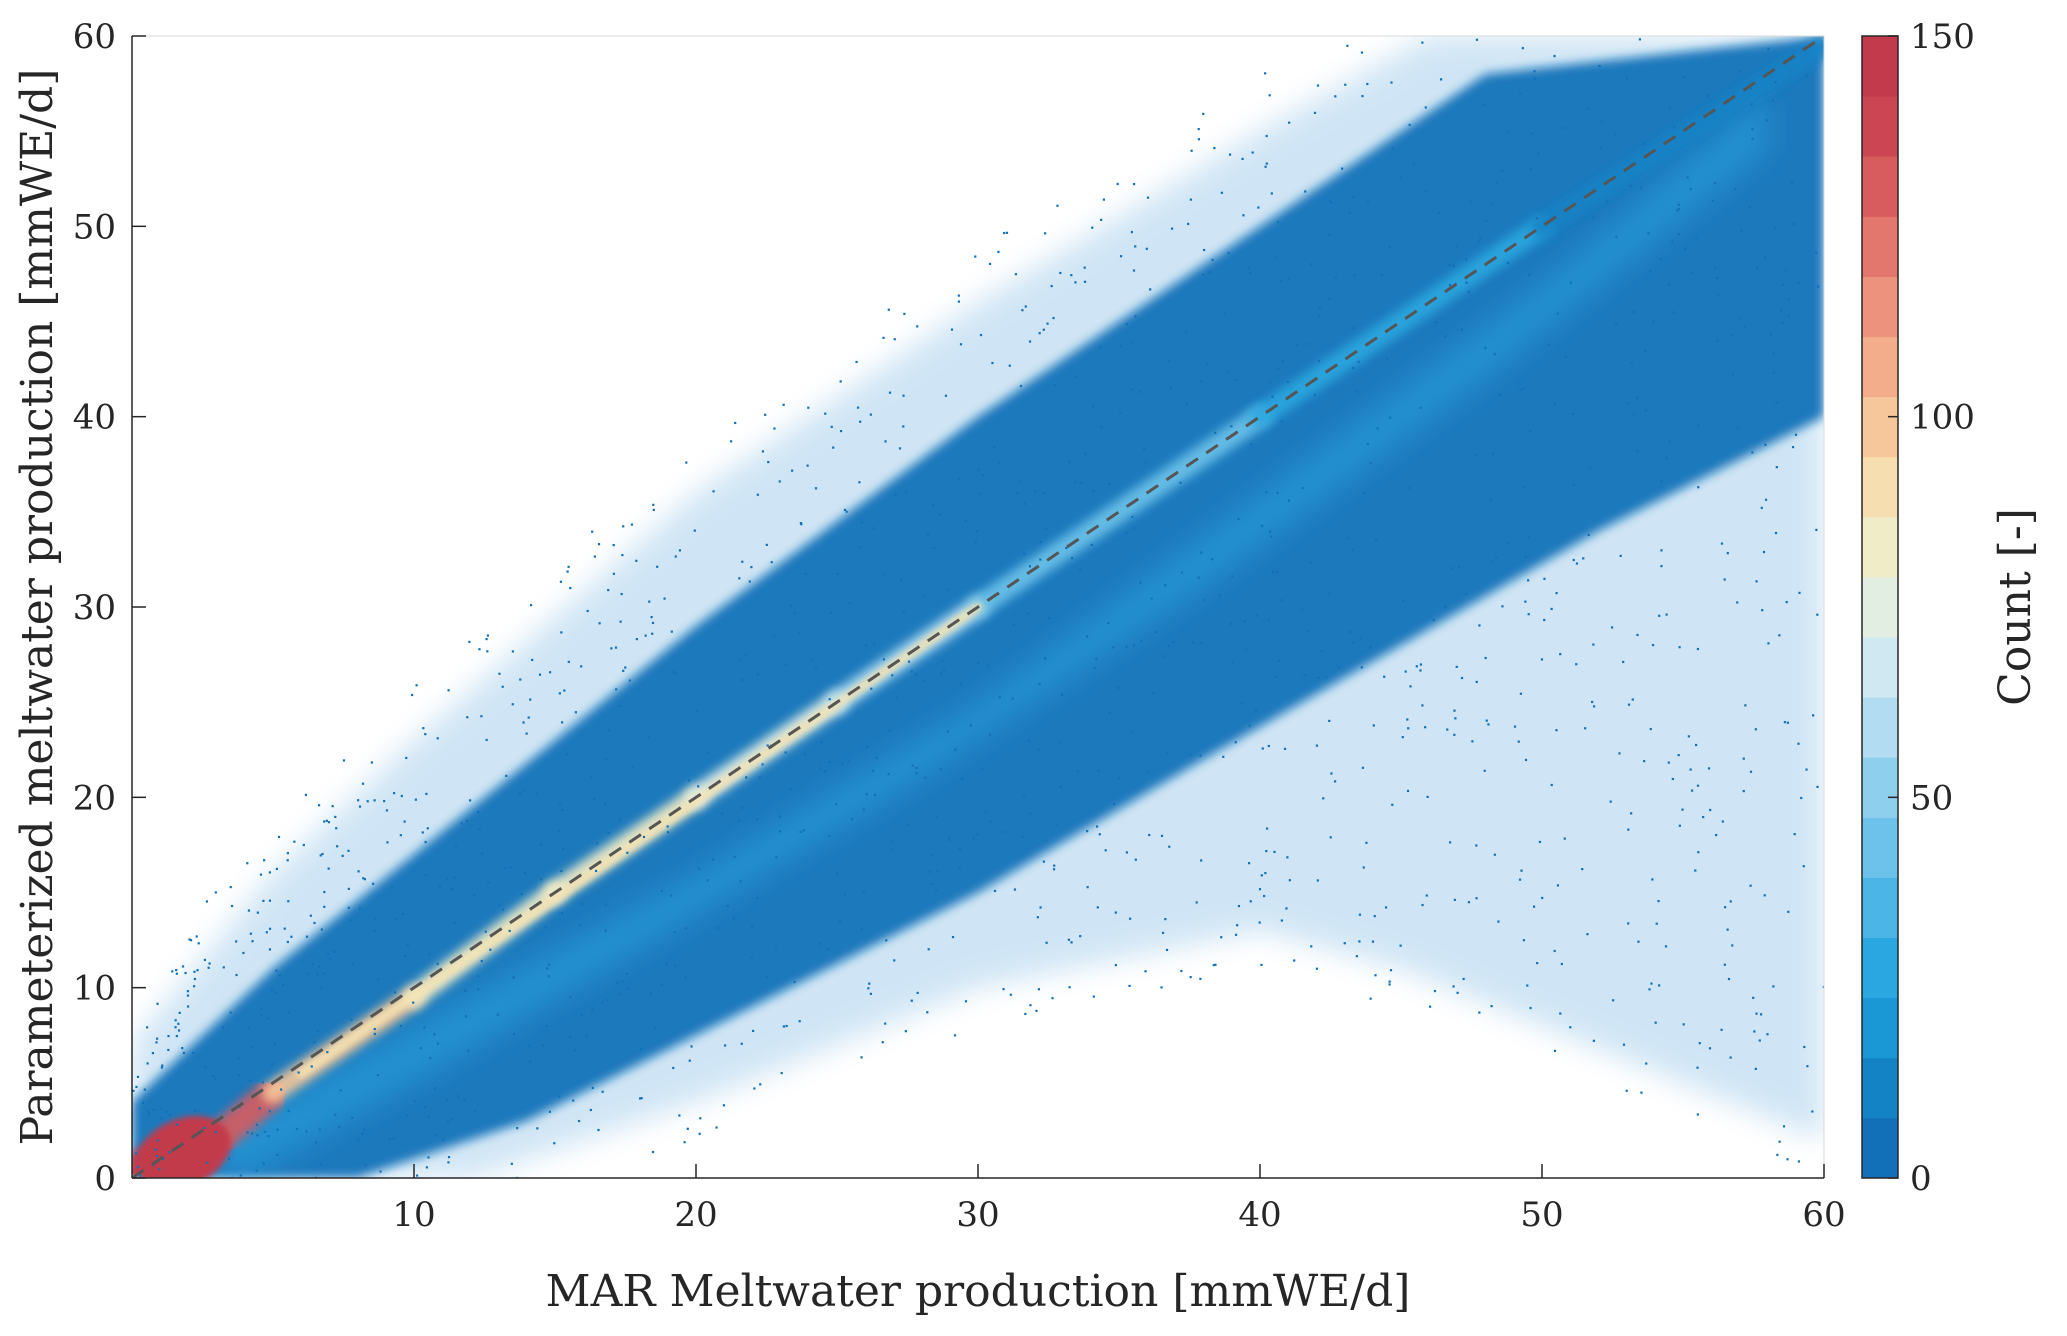 This screenshot has height=1336, width=2067. Describe the element at coordinates (105, 1179) in the screenshot. I see `y-tick-label: 0` at that location.